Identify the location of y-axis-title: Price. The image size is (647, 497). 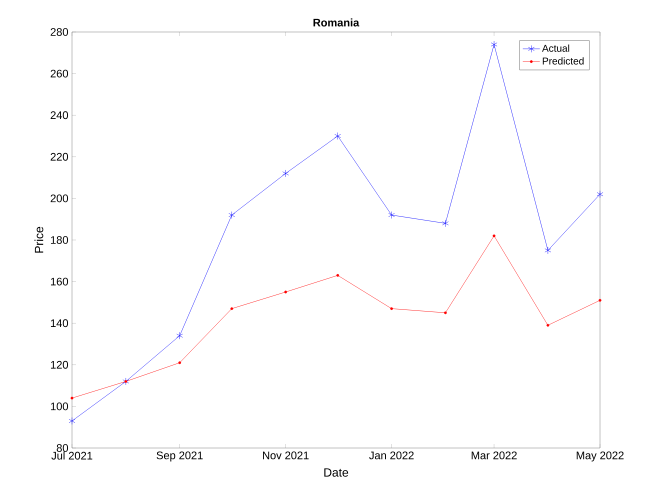
(39, 239).